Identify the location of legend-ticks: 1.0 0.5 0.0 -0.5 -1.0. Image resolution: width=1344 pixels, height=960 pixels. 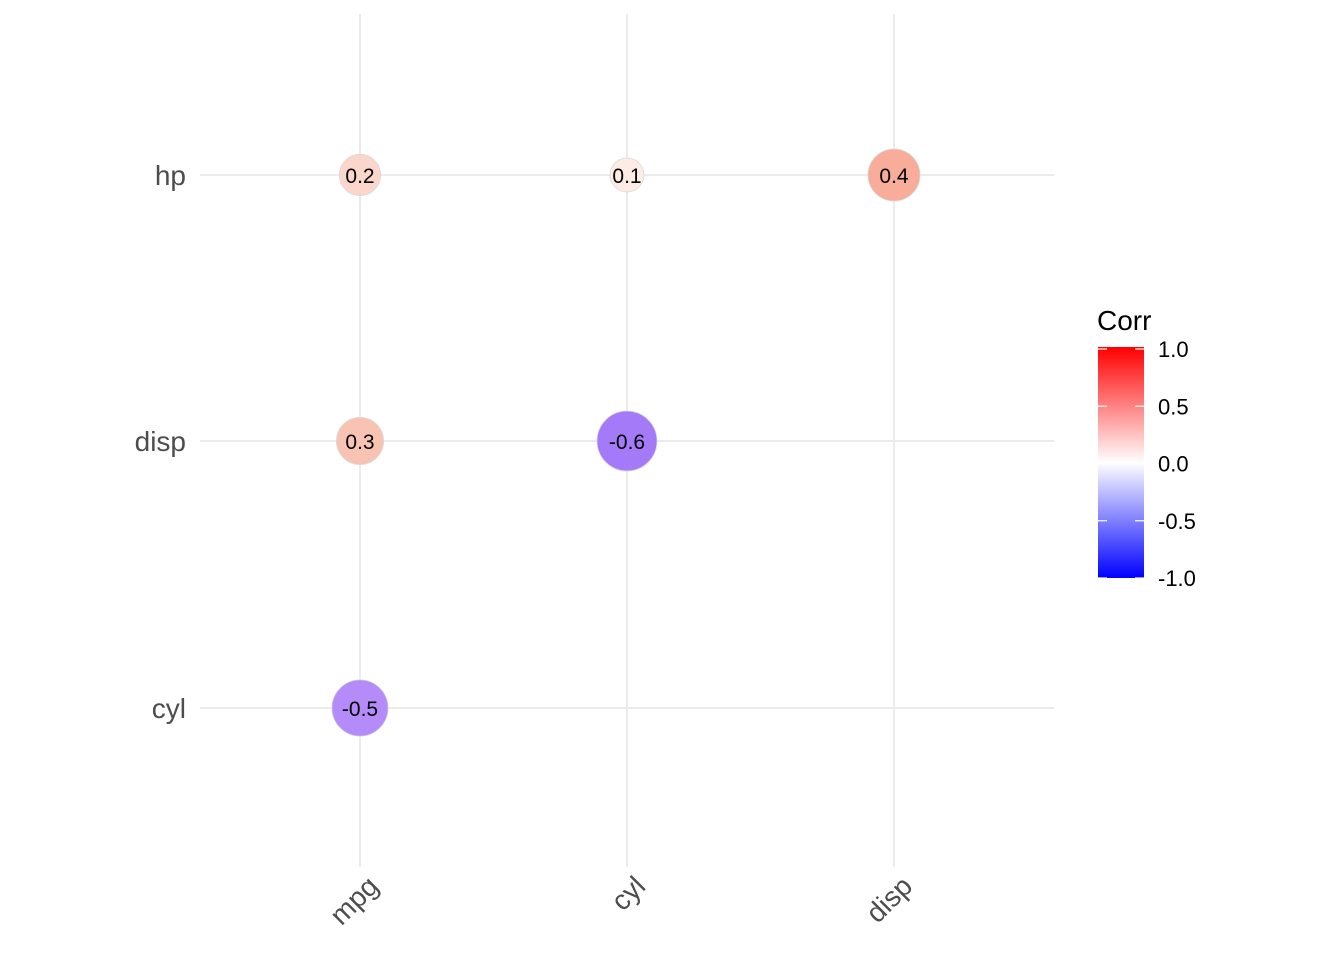
(1147, 464).